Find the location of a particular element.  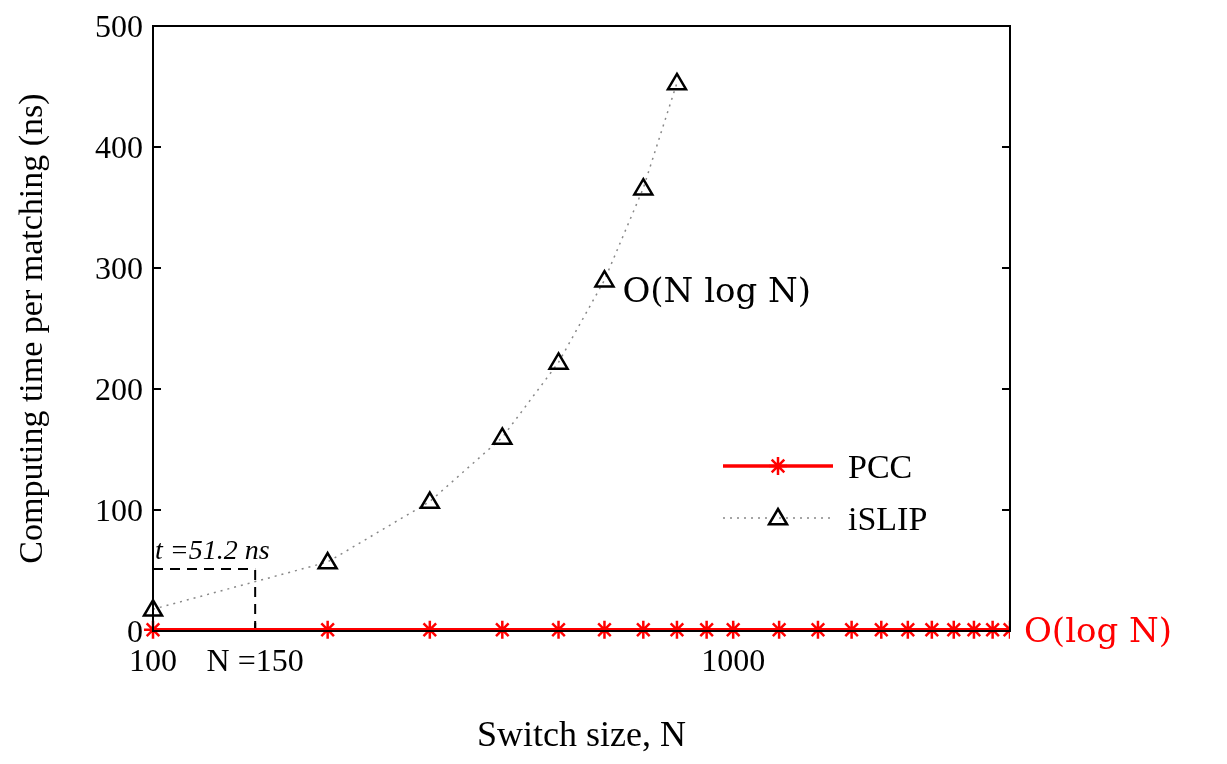

y-tick-label: 100 is located at coordinates (119, 510).